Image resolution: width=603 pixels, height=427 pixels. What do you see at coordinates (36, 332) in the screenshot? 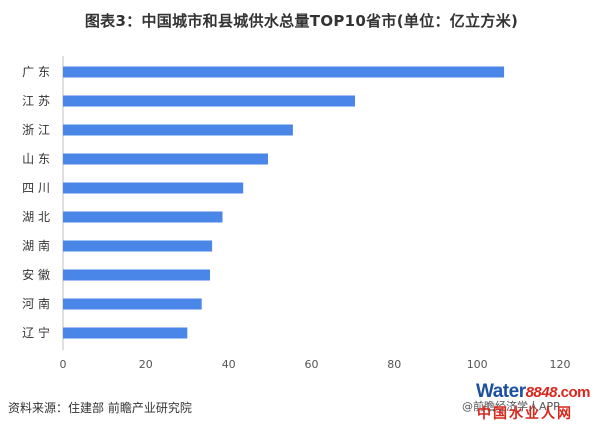
I see `category-label-9: 辽 宁` at bounding box center [36, 332].